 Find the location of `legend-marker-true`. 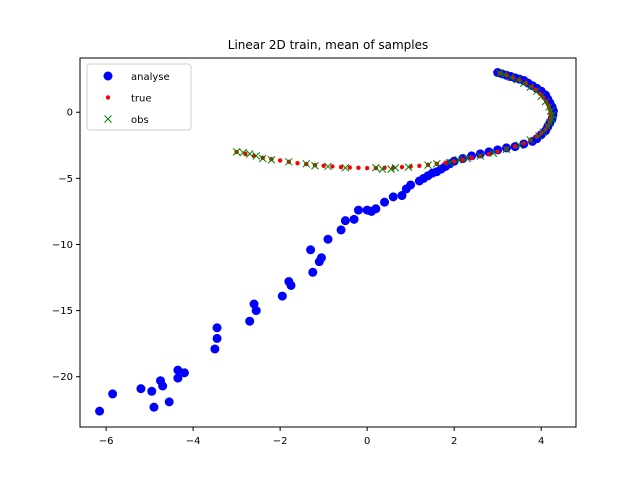

legend-marker-true is located at coordinates (108, 97).